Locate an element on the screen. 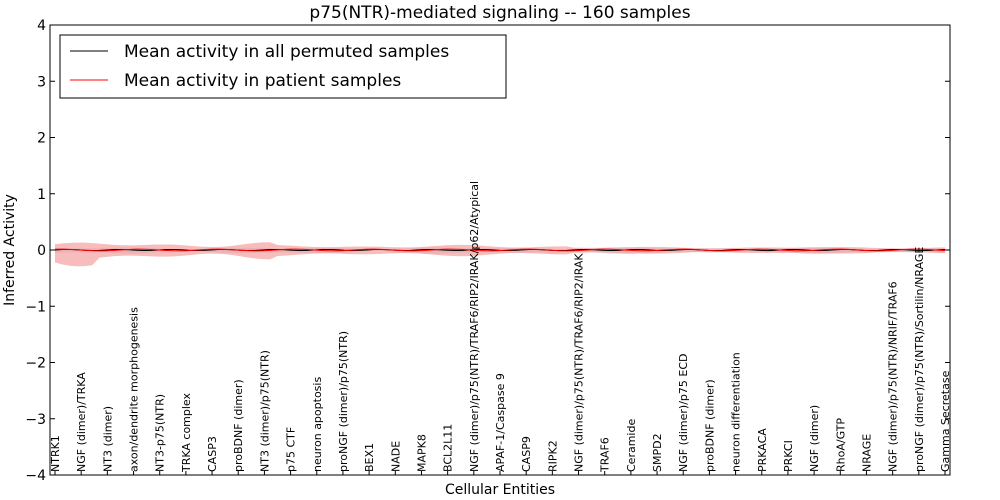 This screenshot has height=500, width=1000. x-tick-label: NT3 (dimer)/p75(NTR) is located at coordinates (264, 411).